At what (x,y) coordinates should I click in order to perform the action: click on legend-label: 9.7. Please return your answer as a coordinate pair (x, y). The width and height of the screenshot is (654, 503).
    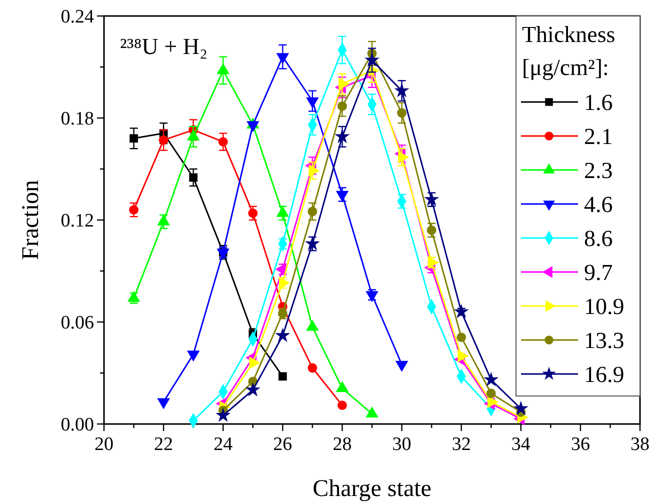
    Looking at the image, I should click on (598, 273).